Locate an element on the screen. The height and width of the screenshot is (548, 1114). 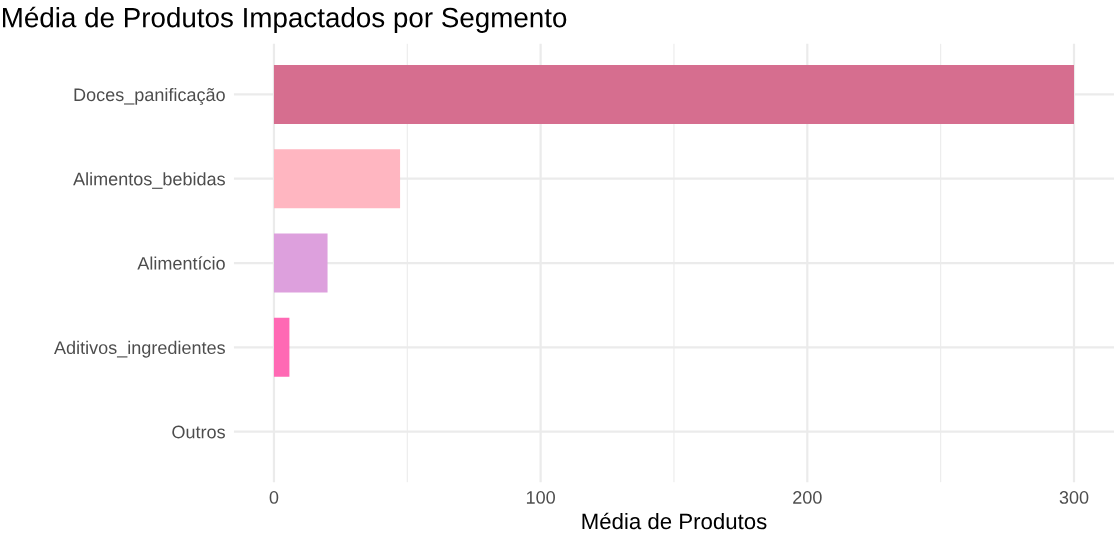
y-tick-label: Alimentos_bebidas is located at coordinates (149, 180).